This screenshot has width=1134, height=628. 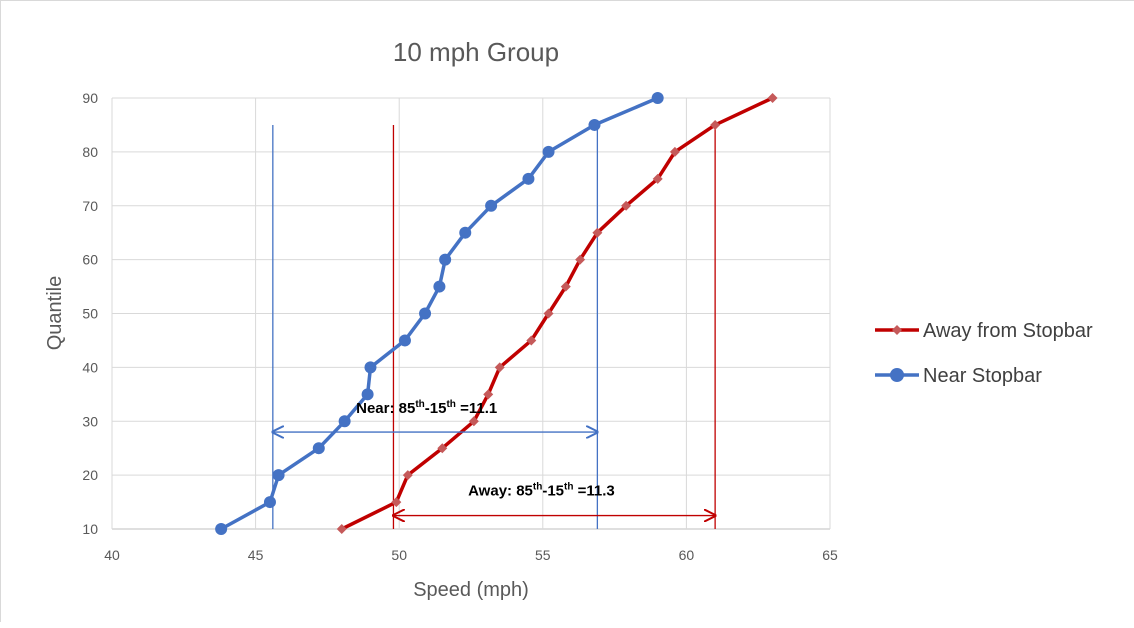 I want to click on legend-item: Near Stopbar, so click(x=958, y=376).